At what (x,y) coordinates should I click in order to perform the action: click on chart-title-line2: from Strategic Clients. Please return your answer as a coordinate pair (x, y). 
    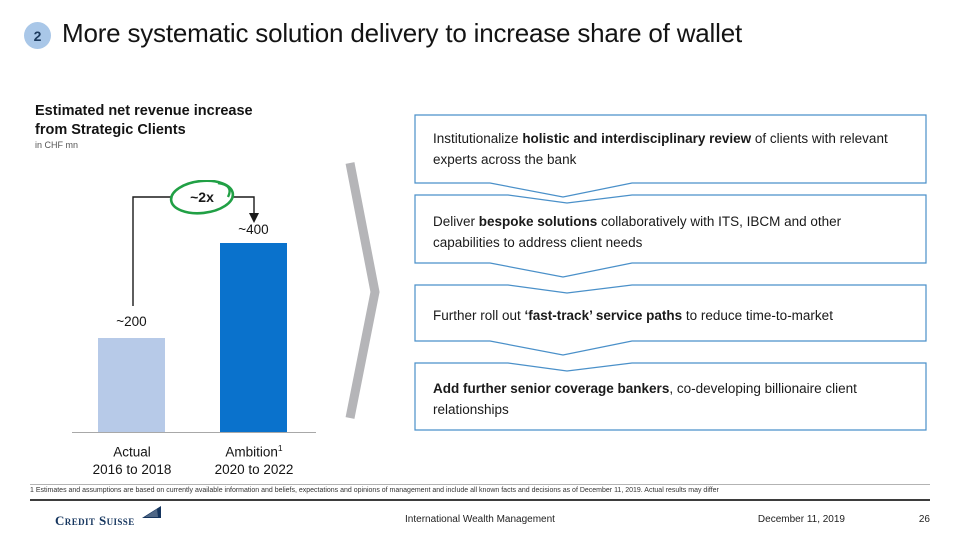
    Looking at the image, I should click on (110, 130).